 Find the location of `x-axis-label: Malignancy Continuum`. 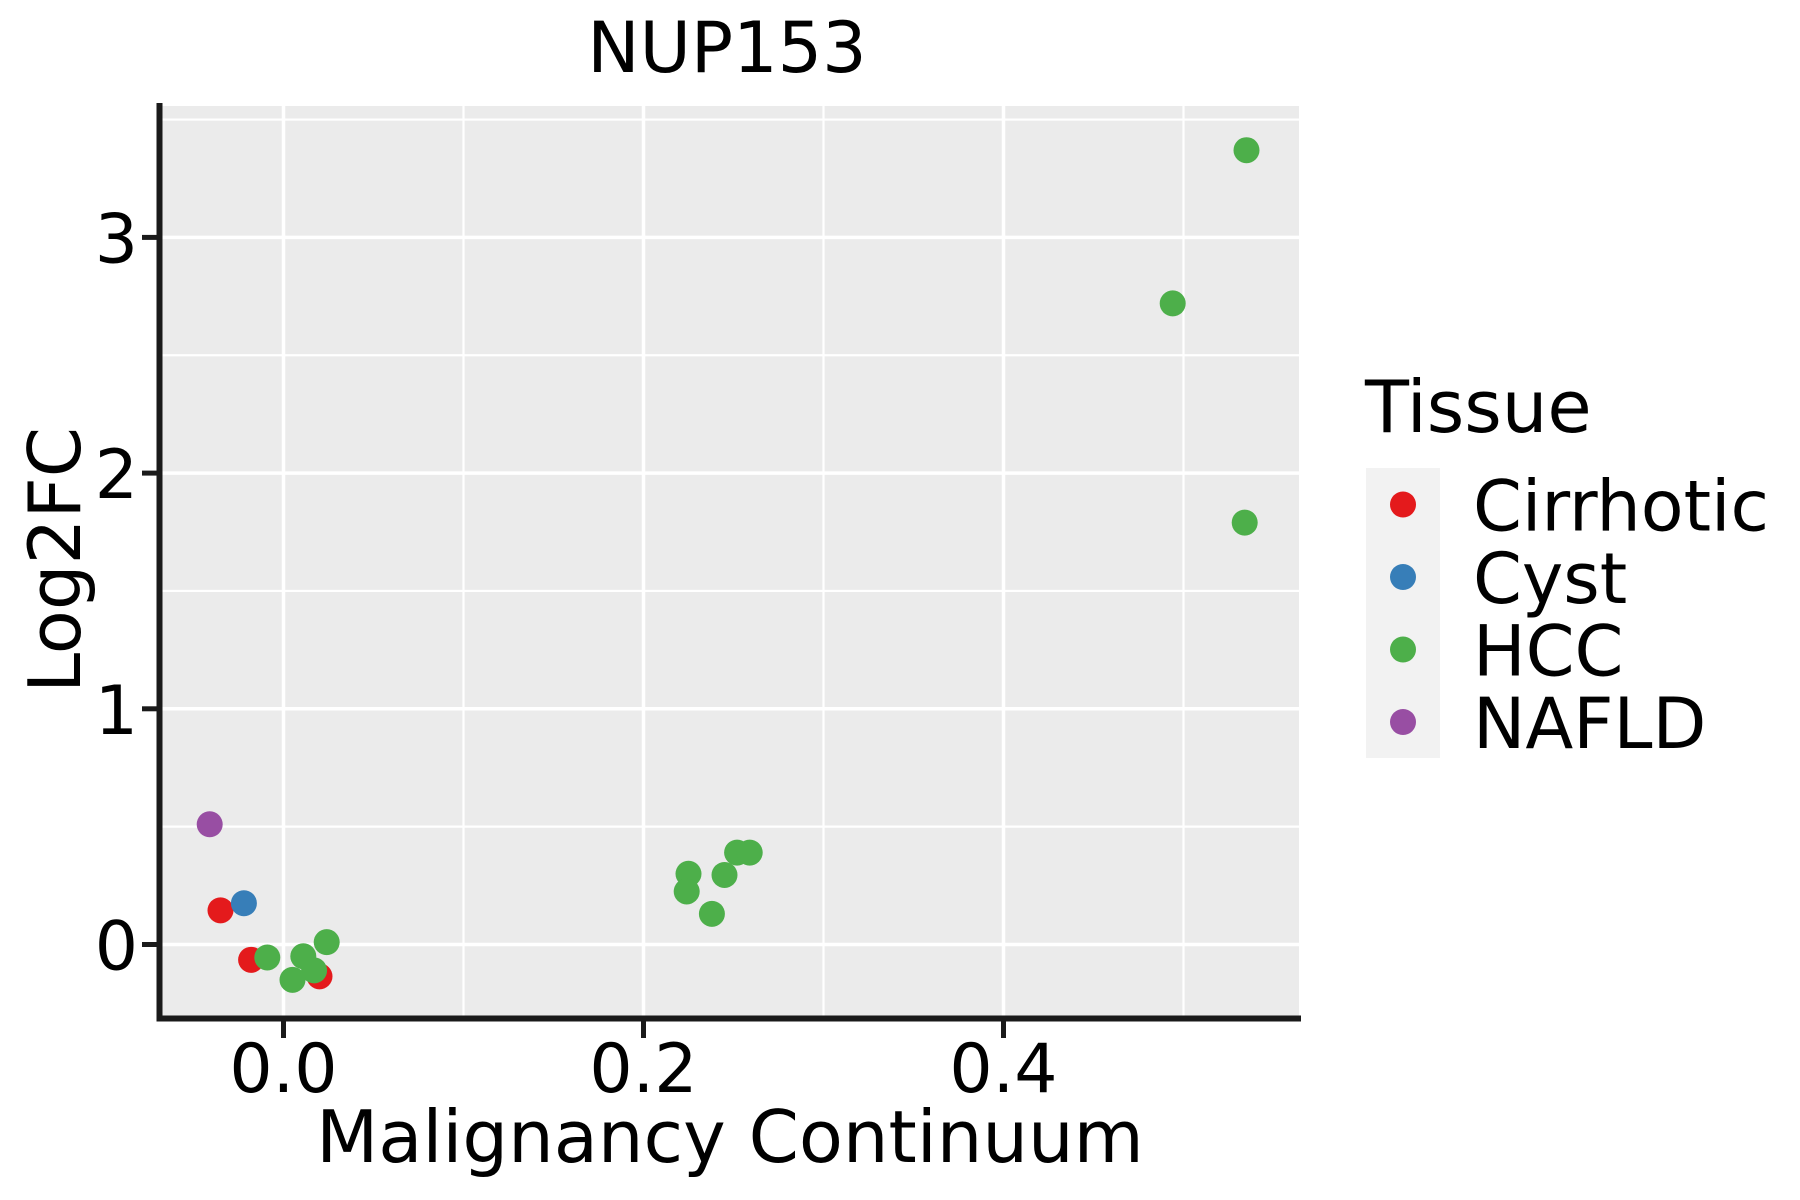

x-axis-label: Malignancy Continuum is located at coordinates (730, 1137).